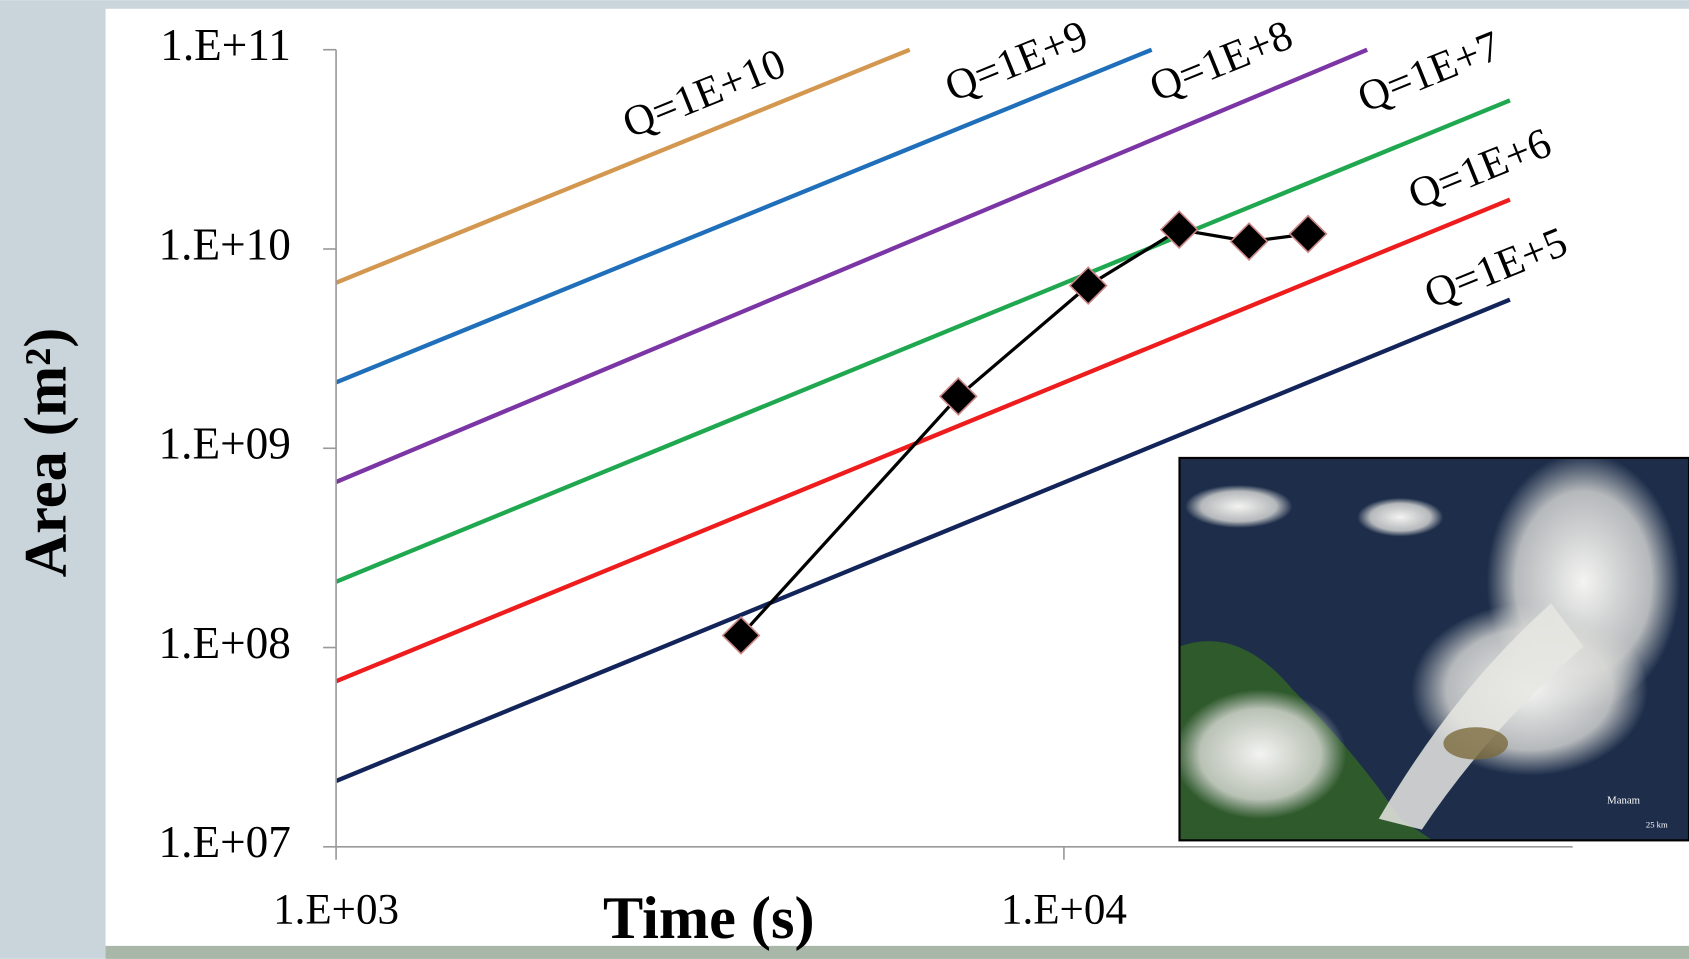 Image resolution: width=1689 pixels, height=959 pixels. I want to click on x-axis-title: Time (s), so click(709, 918).